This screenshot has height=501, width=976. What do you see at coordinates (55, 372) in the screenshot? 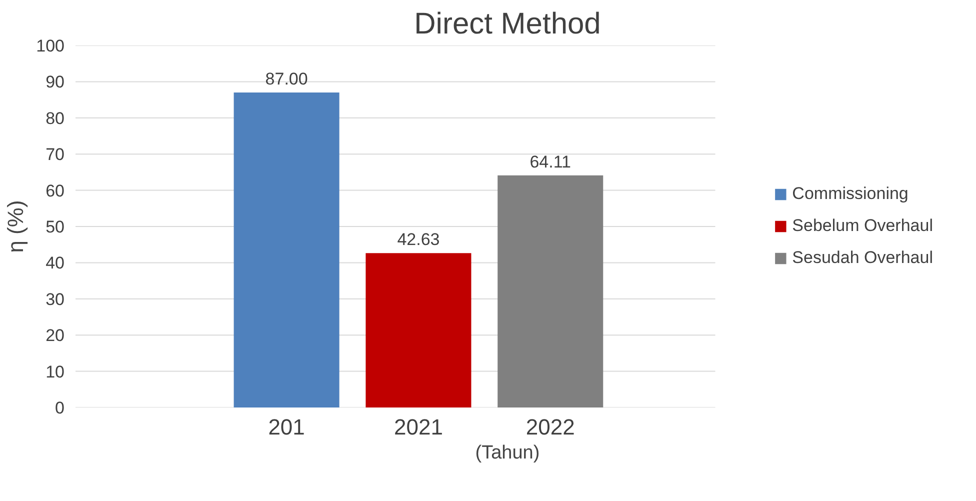
I see `y-tick-label: 10` at bounding box center [55, 372].